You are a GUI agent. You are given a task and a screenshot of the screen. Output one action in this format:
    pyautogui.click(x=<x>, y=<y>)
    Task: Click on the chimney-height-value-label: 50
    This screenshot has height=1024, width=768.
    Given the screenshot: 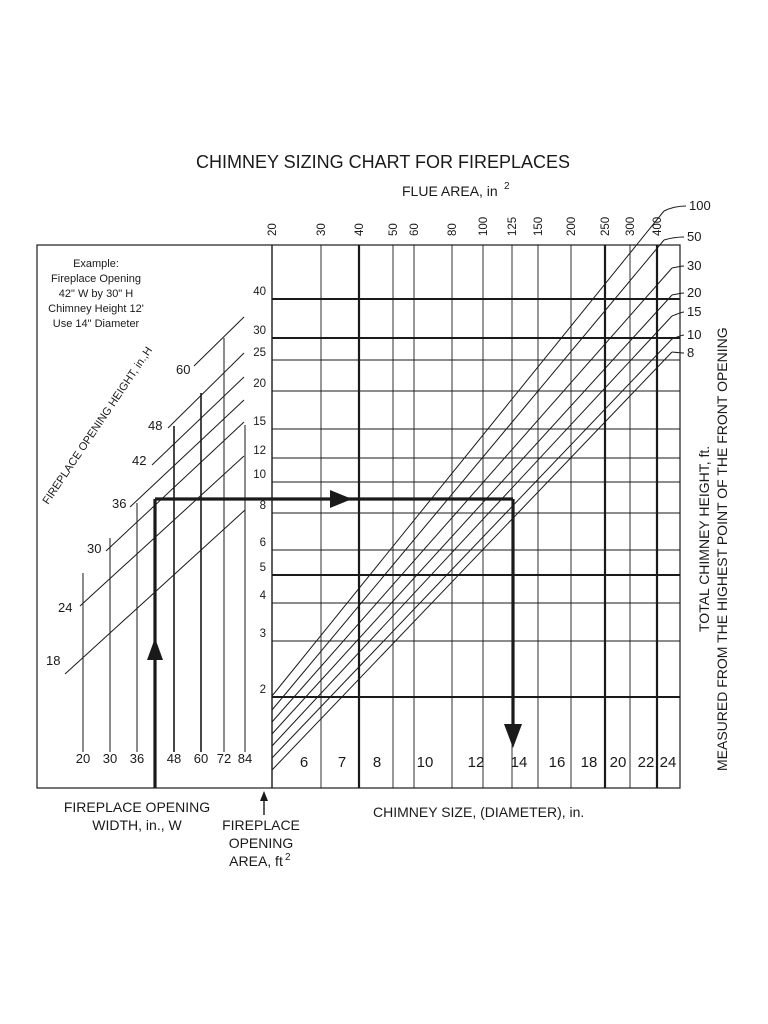 What is the action you would take?
    pyautogui.click(x=694, y=236)
    